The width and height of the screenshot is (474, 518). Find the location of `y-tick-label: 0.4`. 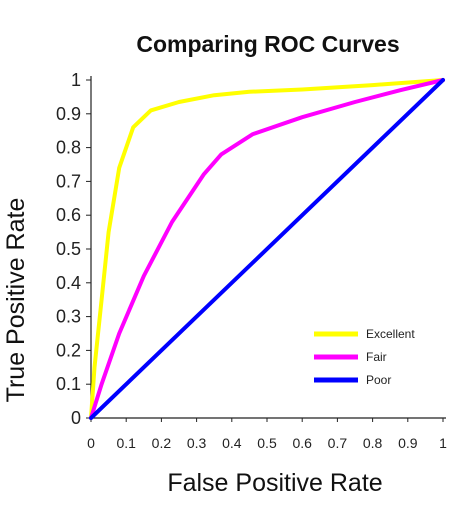

y-tick-label: 0.4 is located at coordinates (68, 283).